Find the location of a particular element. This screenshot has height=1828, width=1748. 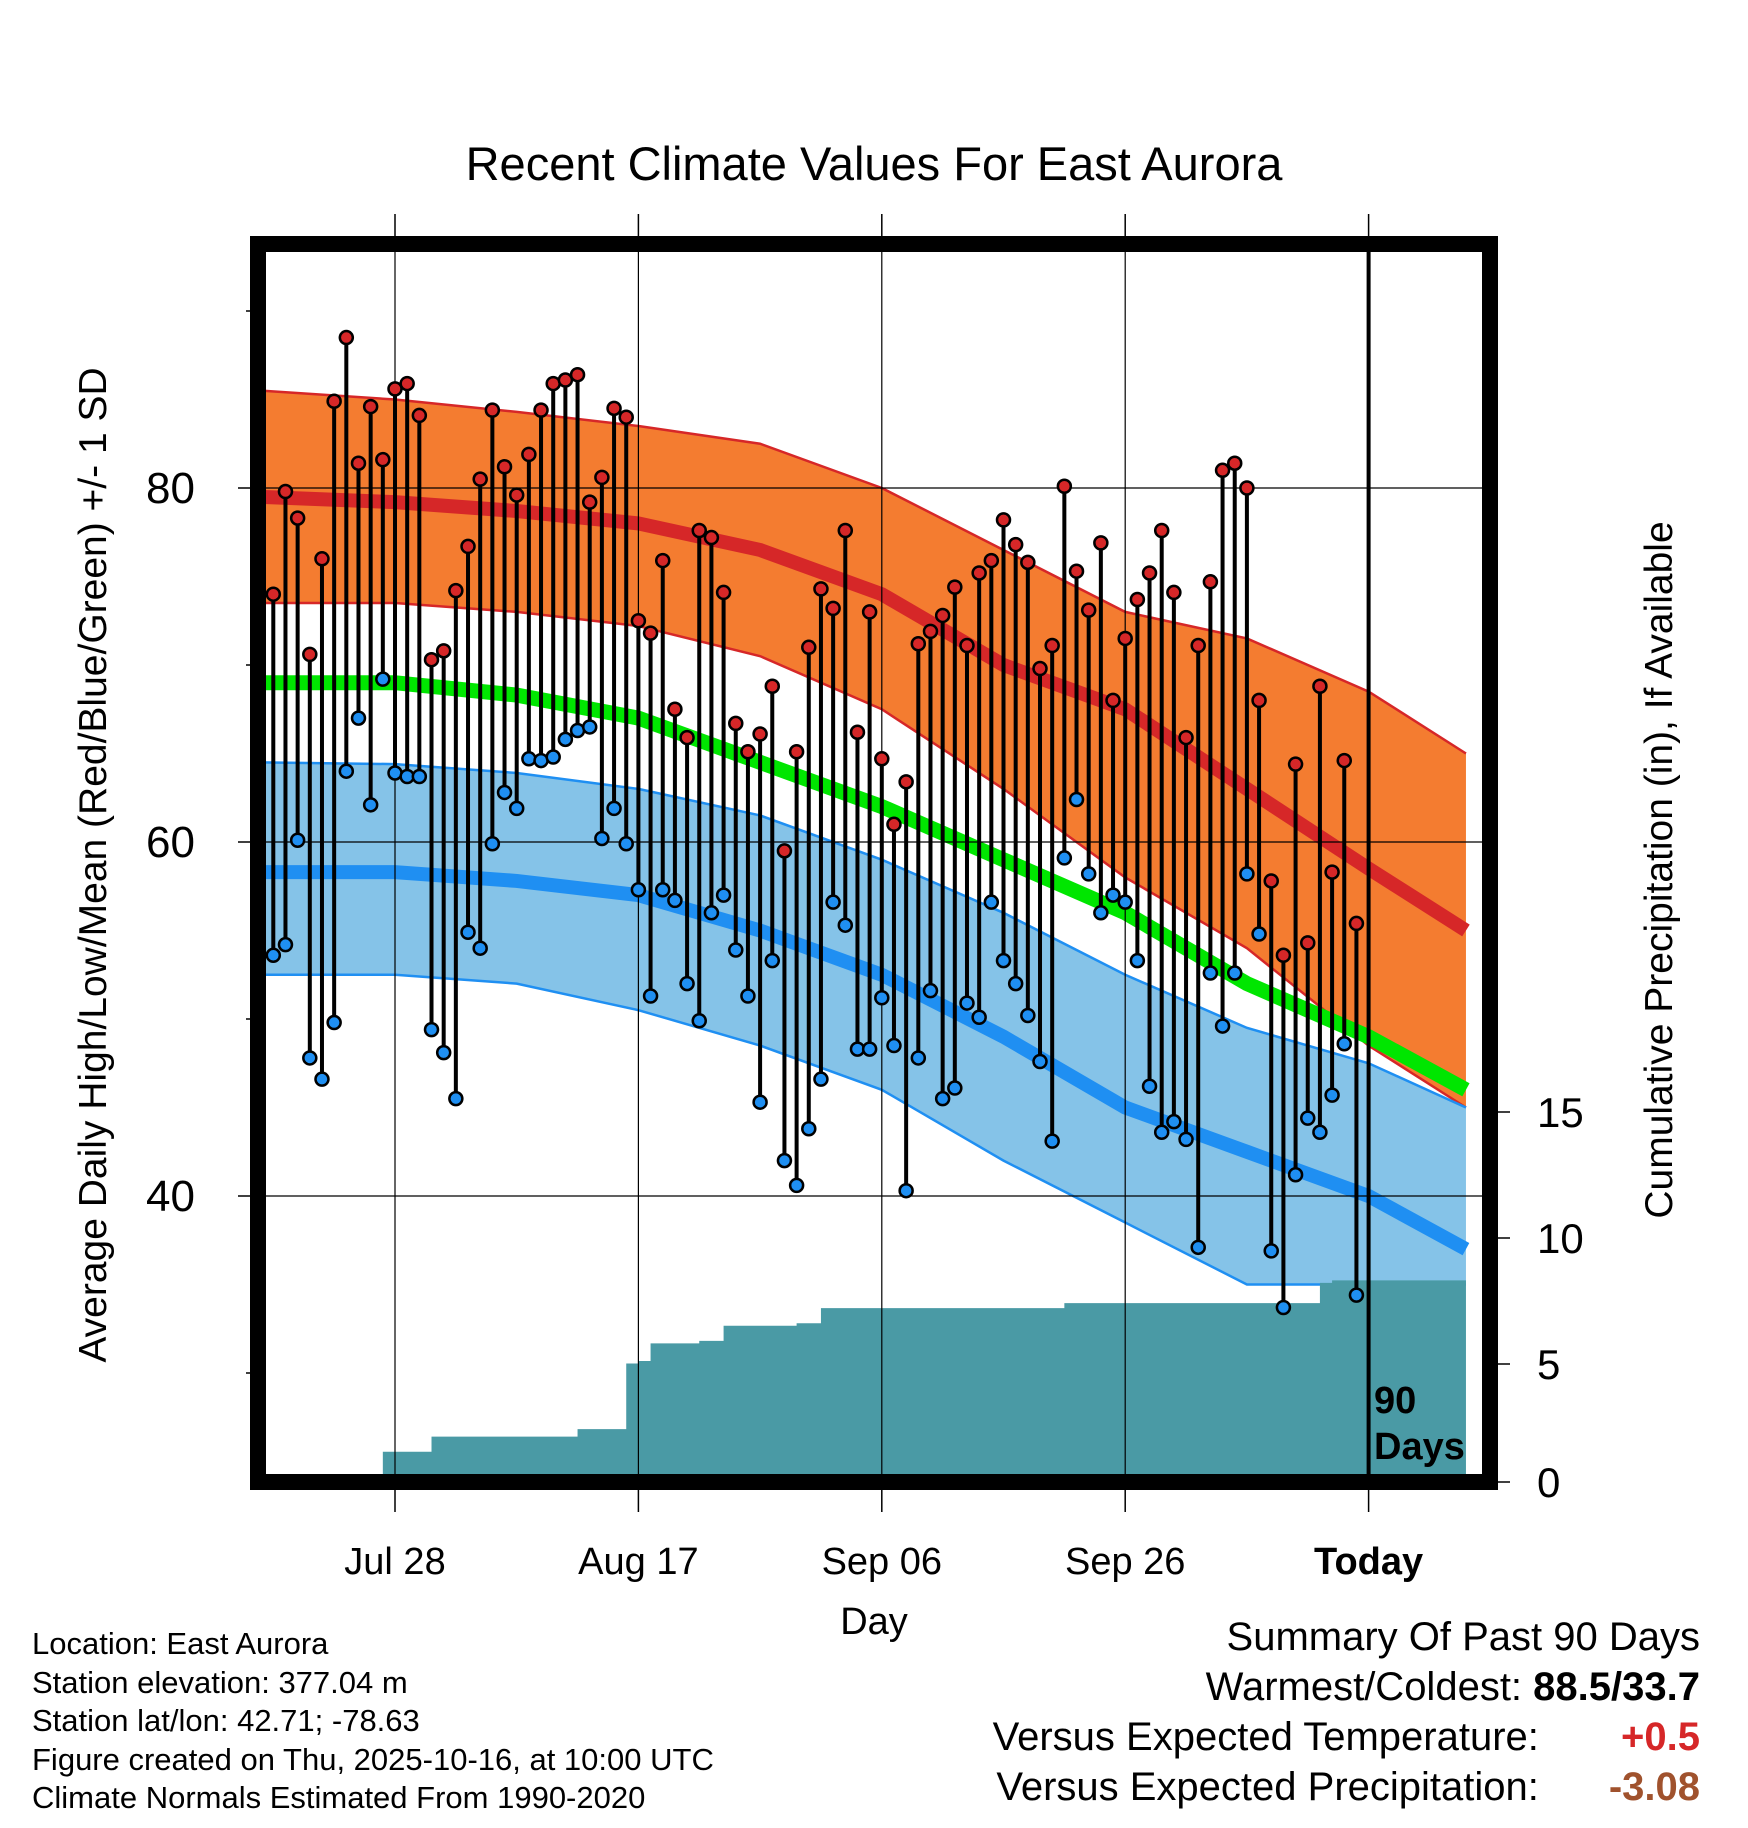

y2-tick-label-2: 5 is located at coordinates (1548, 1364).